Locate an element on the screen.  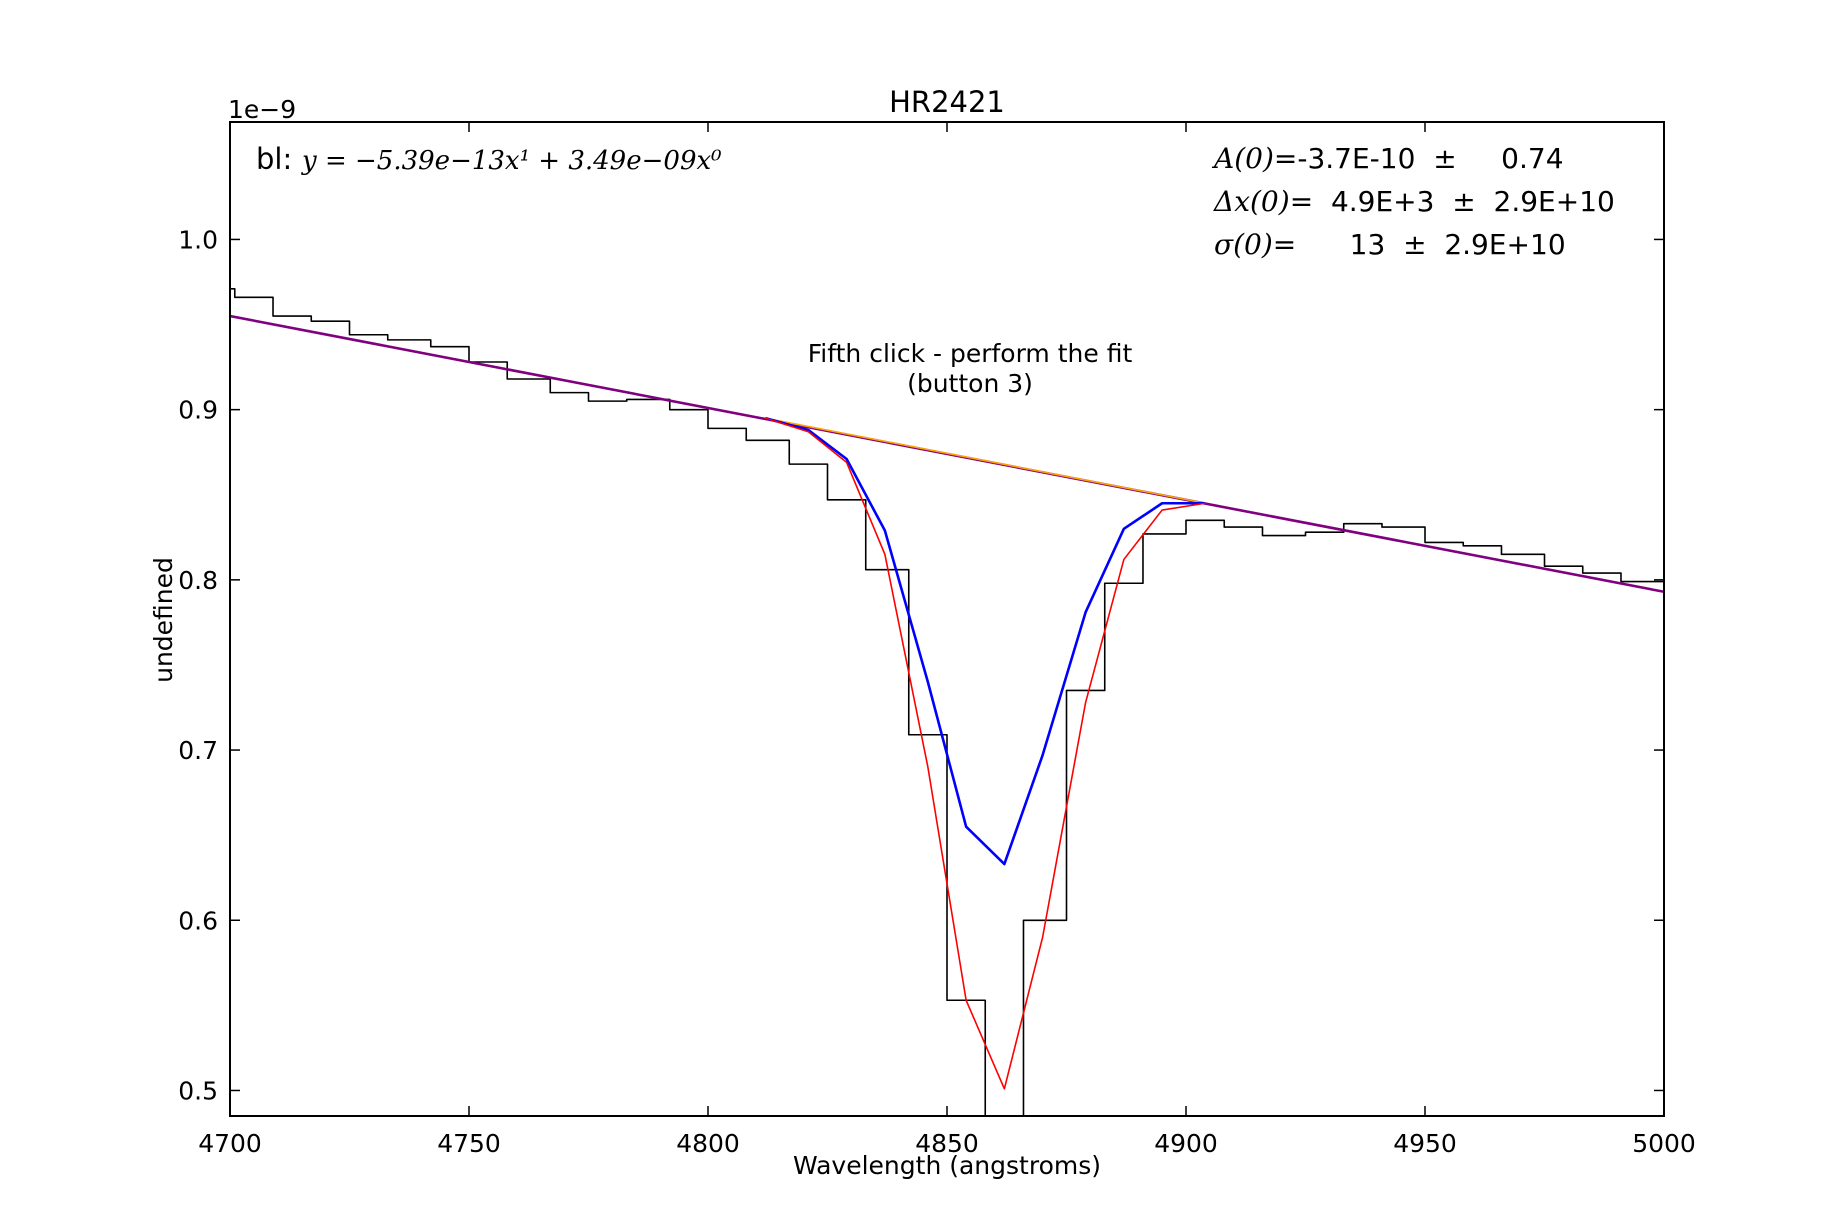
x-tick-label: 4900 is located at coordinates (1186, 1143).